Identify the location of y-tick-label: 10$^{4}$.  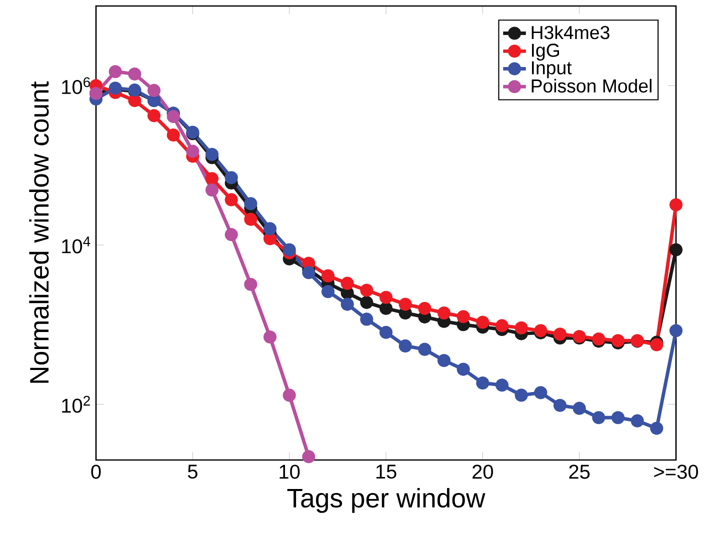
(76, 245).